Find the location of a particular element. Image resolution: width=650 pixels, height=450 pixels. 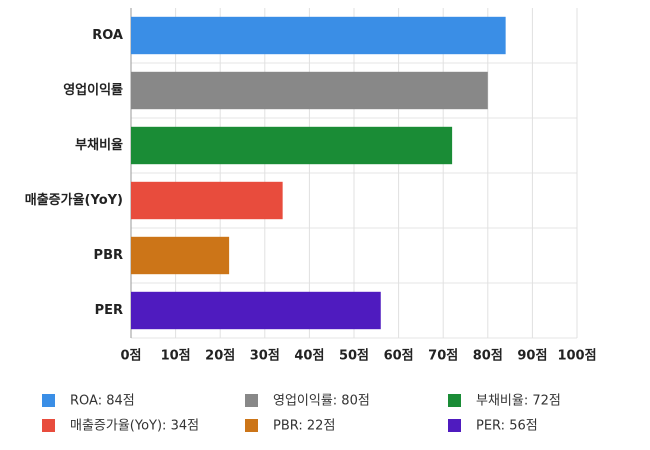

y-tick-label: PER is located at coordinates (109, 310).